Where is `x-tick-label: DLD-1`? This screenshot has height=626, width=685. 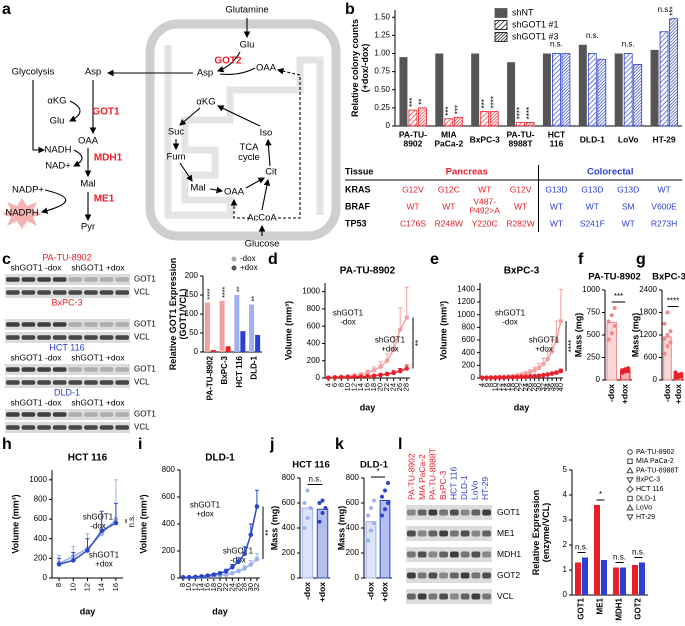
x-tick-label: DLD-1 is located at coordinates (592, 139).